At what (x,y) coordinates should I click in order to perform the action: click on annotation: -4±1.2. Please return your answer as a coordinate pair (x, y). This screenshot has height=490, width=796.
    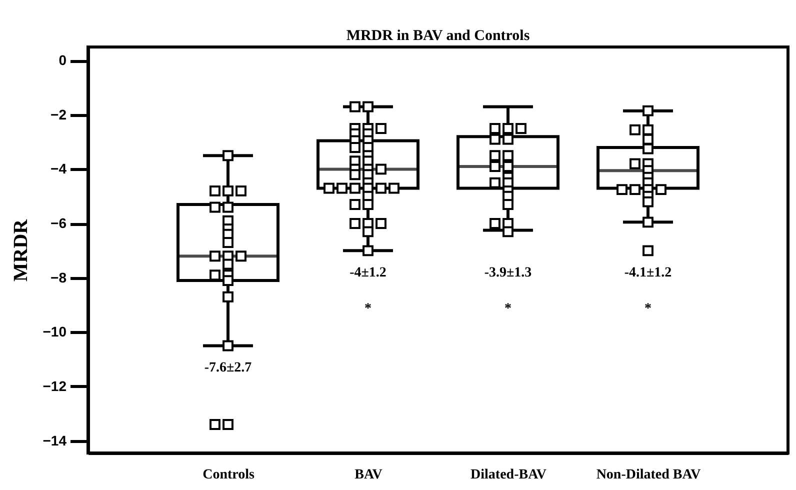
    Looking at the image, I should click on (368, 273).